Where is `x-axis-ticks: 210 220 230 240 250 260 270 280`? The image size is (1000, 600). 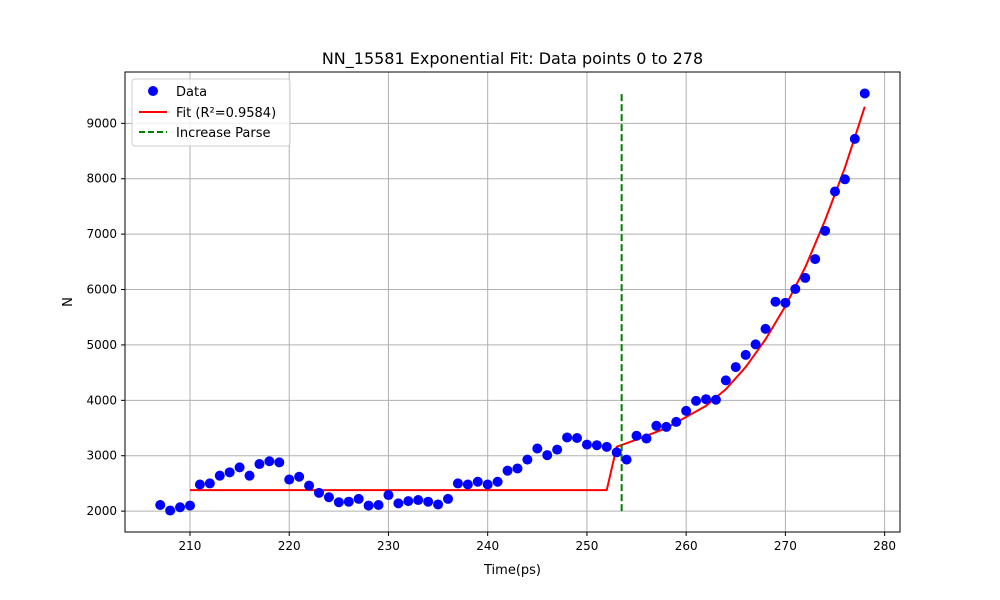
x-axis-ticks: 210 220 230 240 250 260 270 280 is located at coordinates (537, 542).